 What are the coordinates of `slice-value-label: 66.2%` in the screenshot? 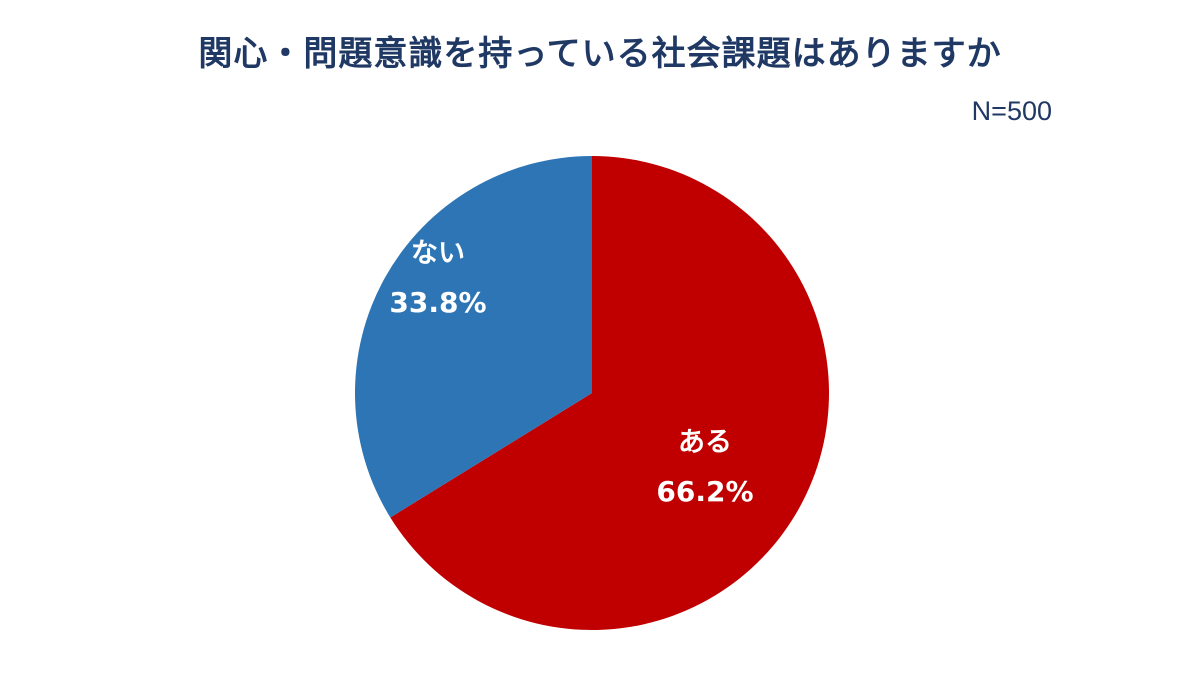 It's located at (704, 491).